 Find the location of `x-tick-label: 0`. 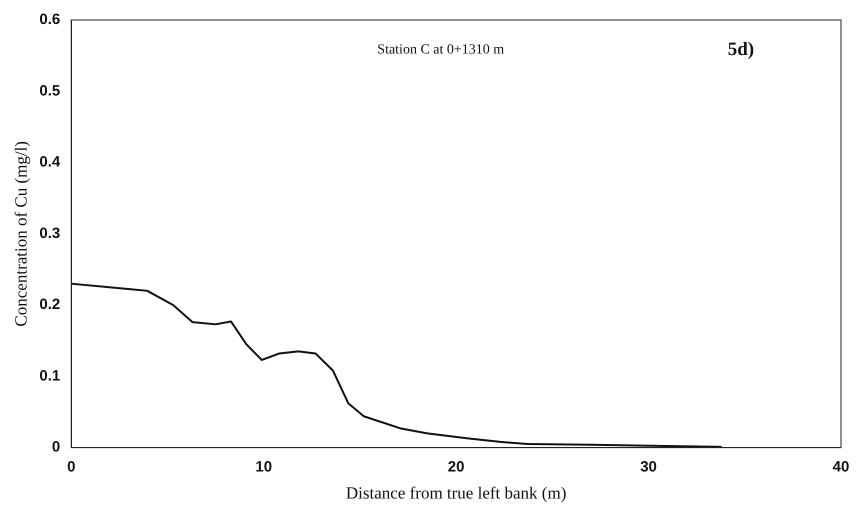

x-tick-label: 0 is located at coordinates (71, 467).